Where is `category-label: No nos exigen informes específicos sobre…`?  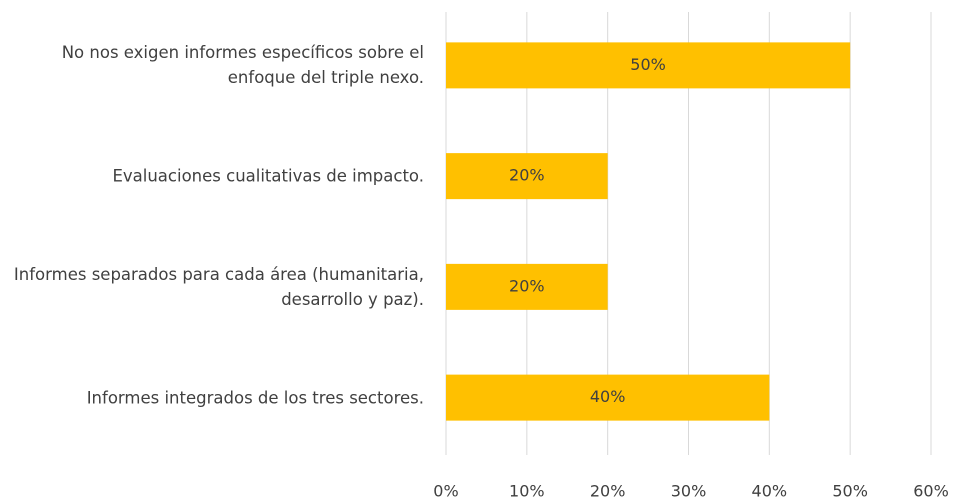
category-label: No nos exigen informes específicos sobre… is located at coordinates (242, 65).